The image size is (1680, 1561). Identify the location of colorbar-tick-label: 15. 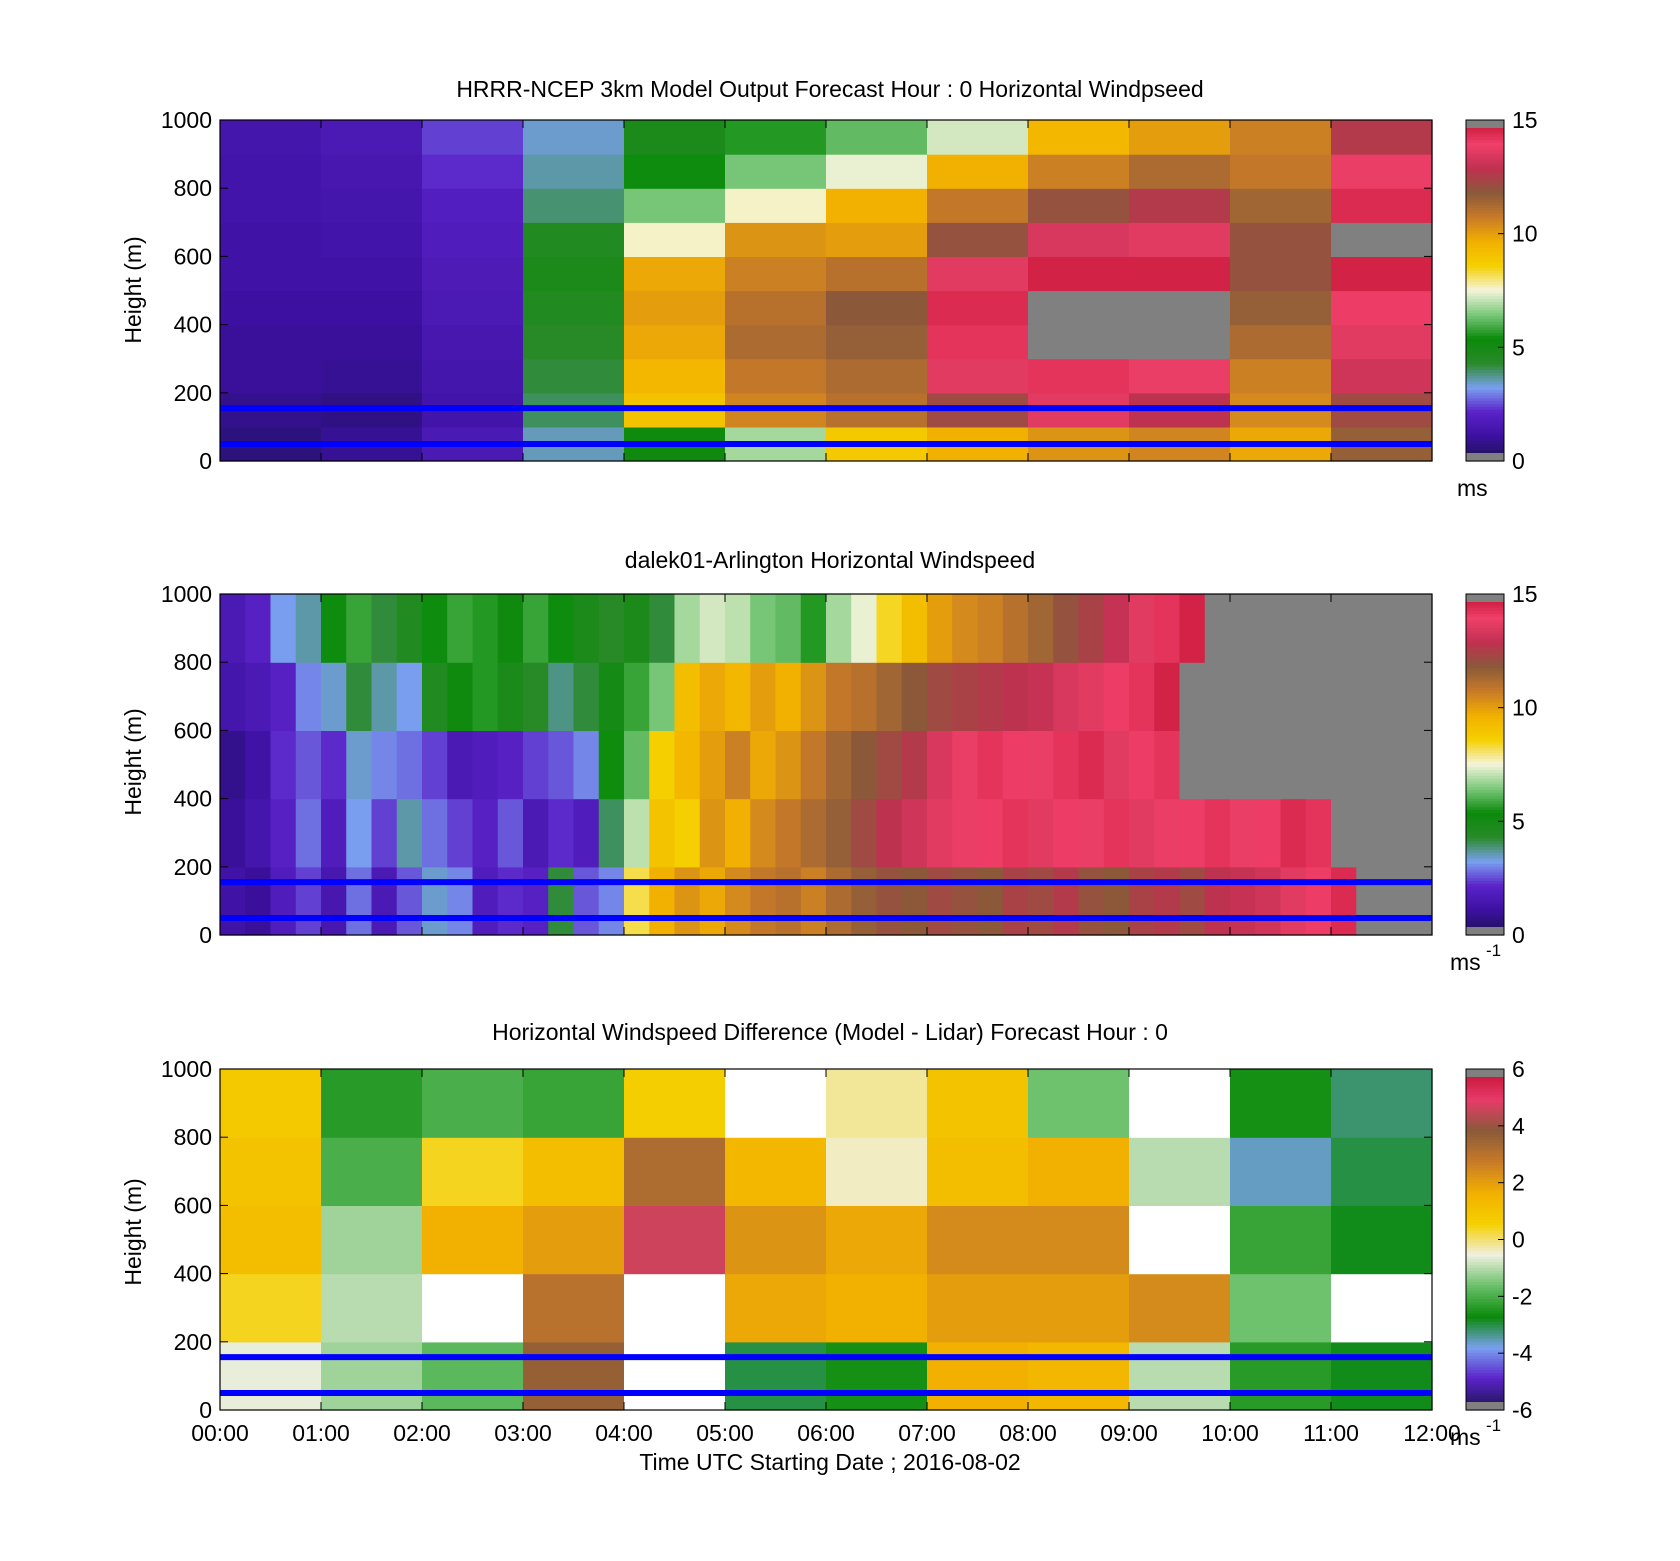
(1525, 120).